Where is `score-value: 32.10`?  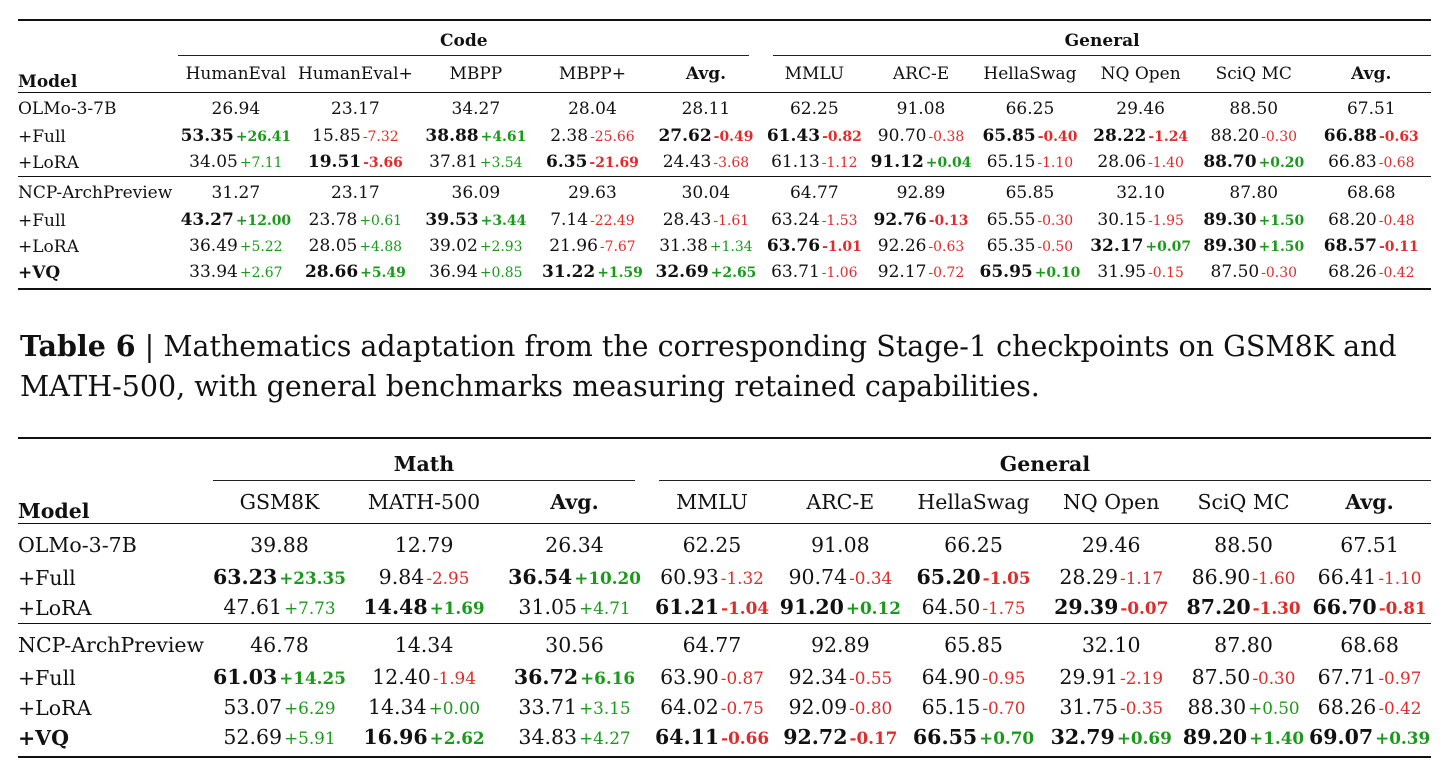 score-value: 32.10 is located at coordinates (1111, 644).